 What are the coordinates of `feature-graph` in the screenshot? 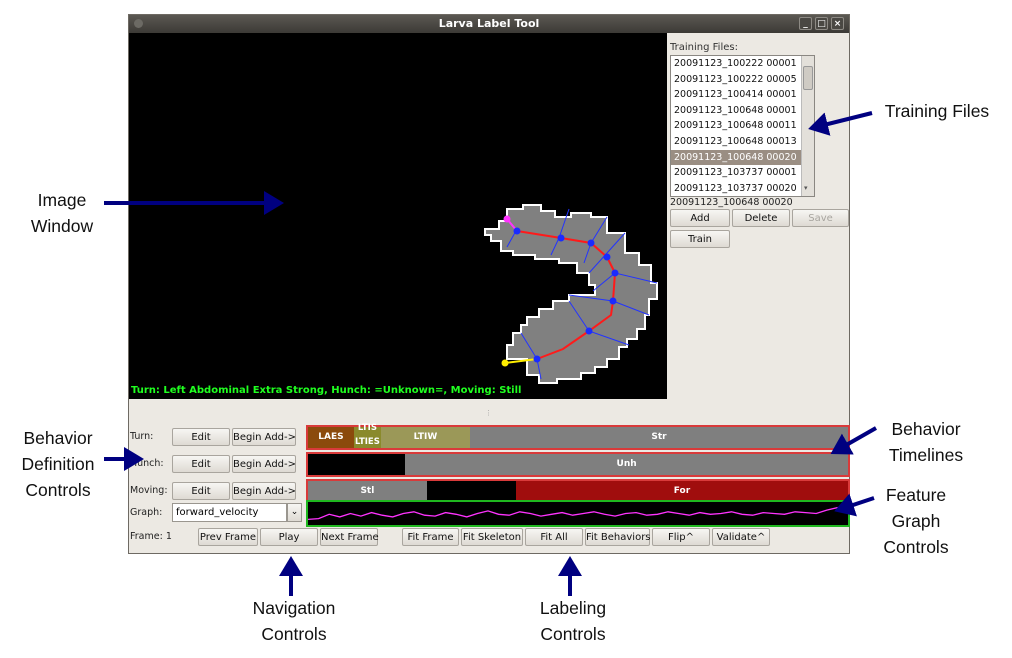 It's located at (578, 513).